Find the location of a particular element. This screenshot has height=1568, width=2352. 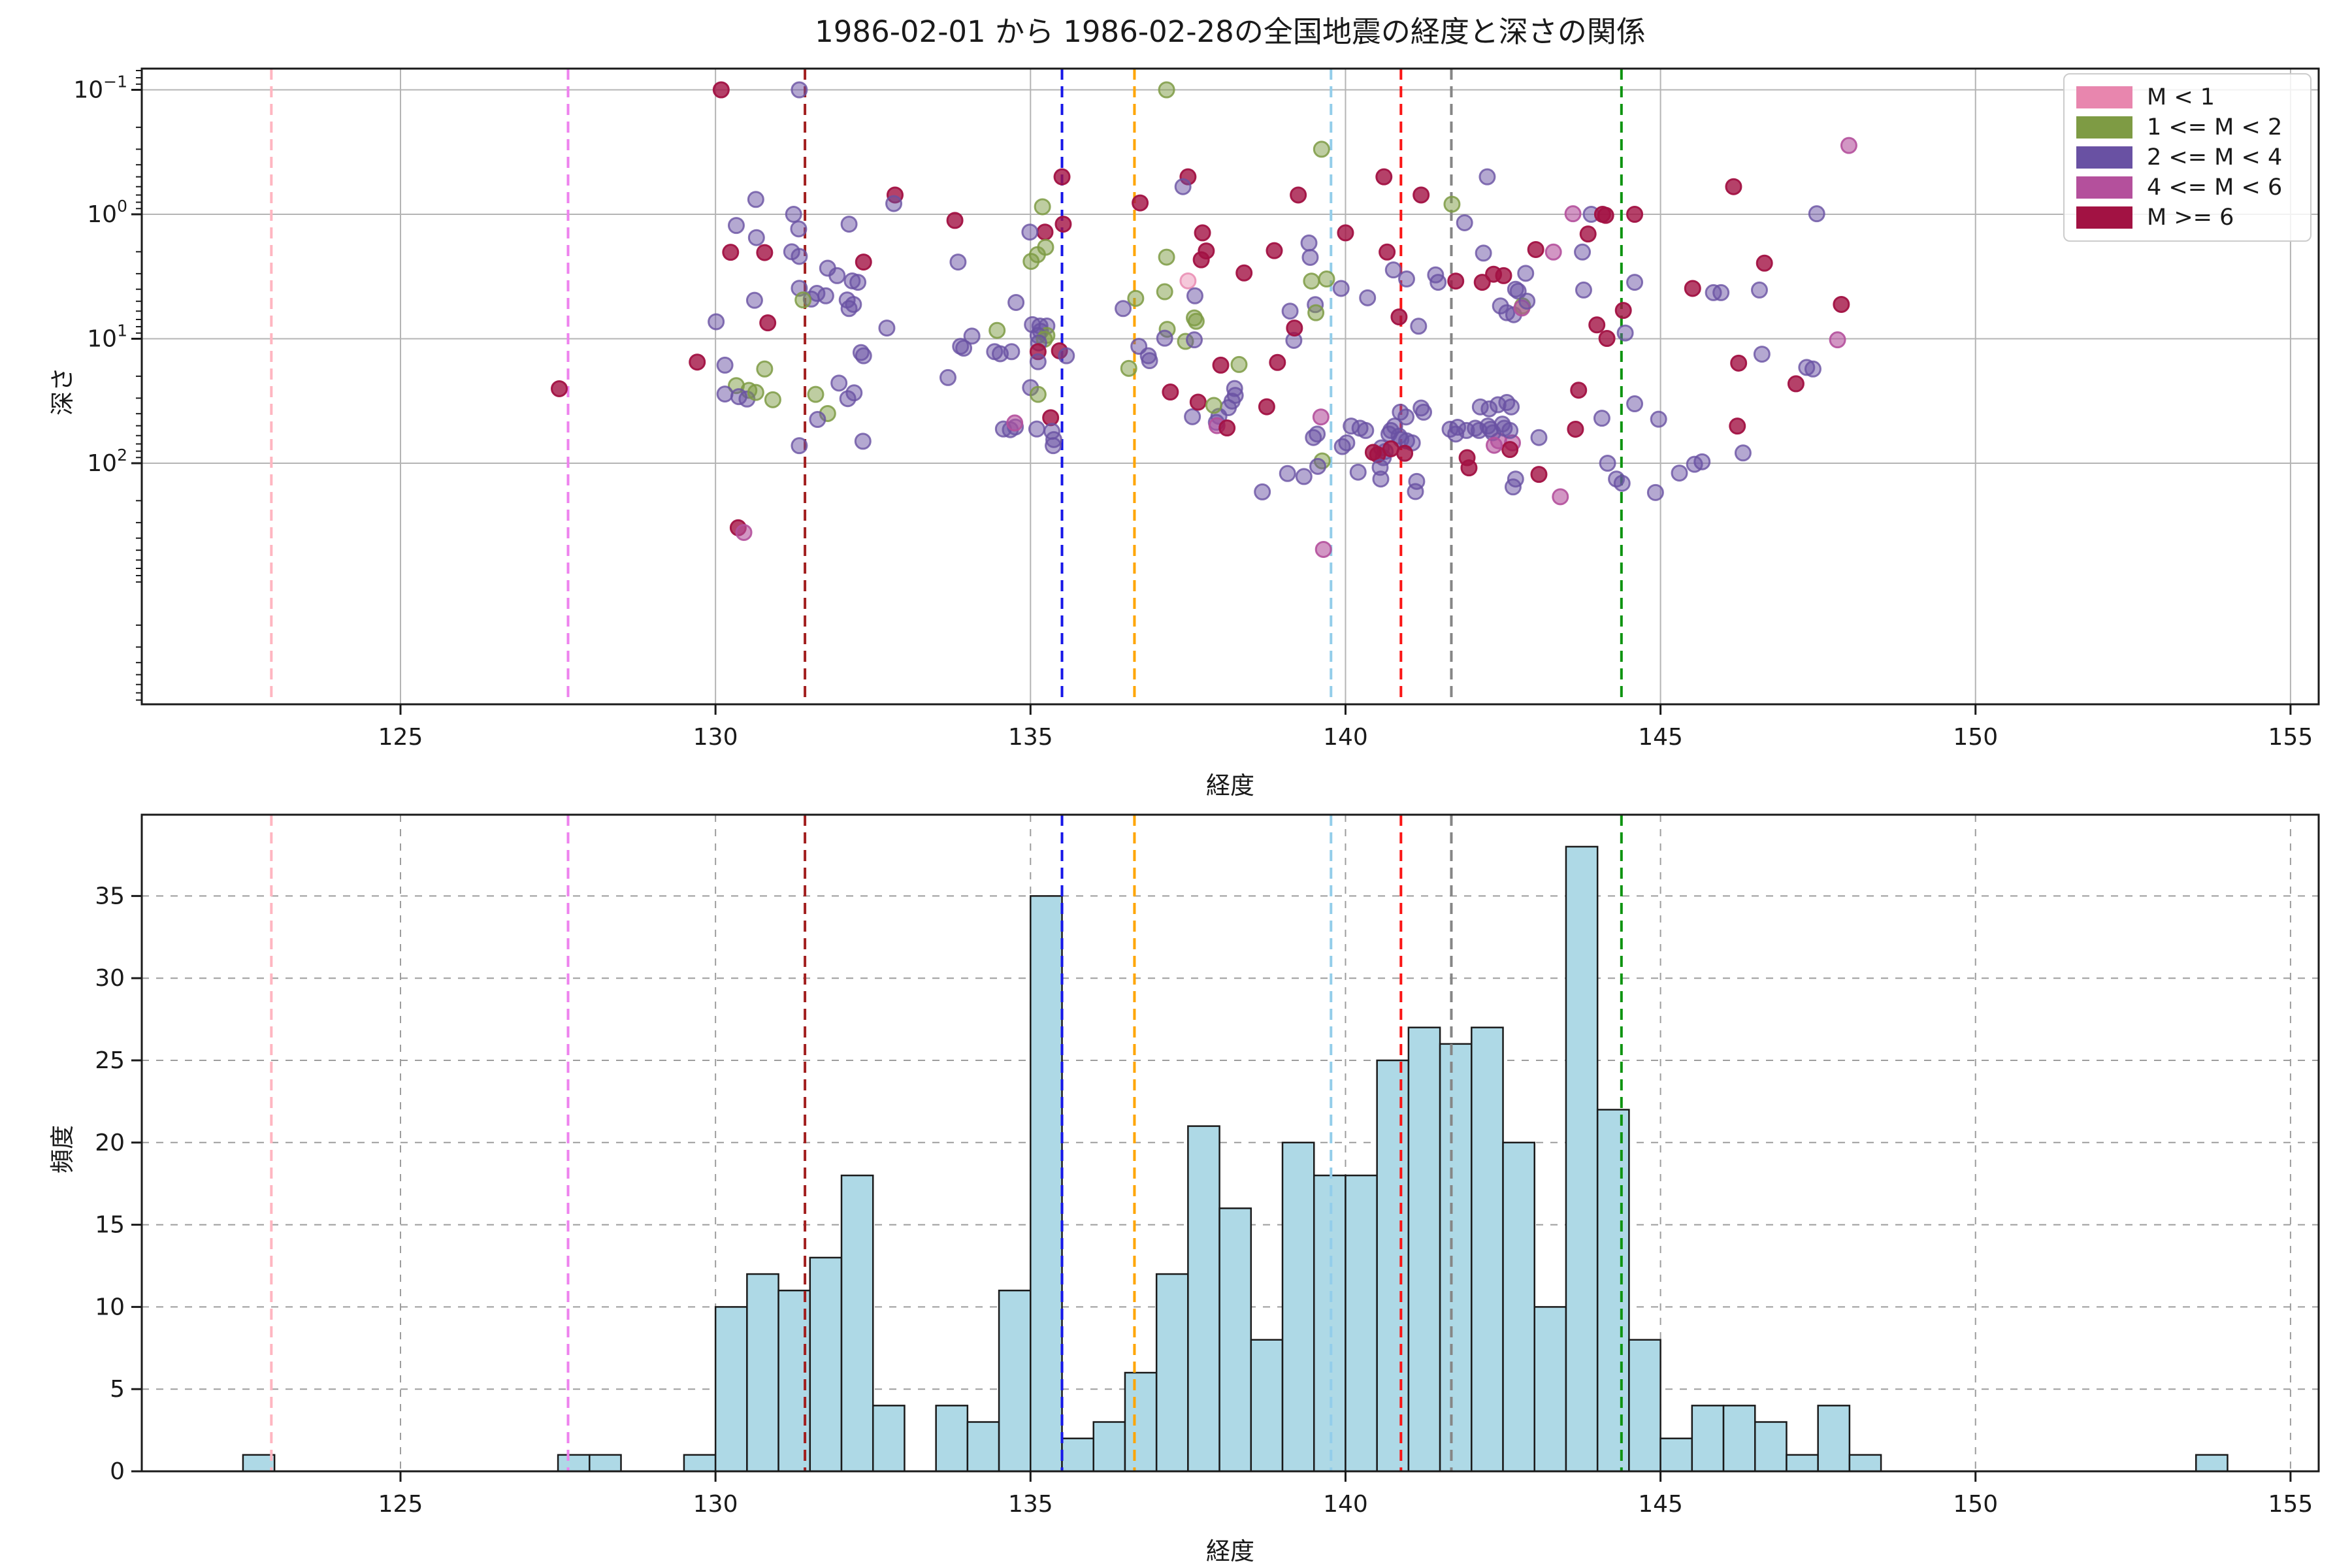

hist-ytick-label: 15 is located at coordinates (110, 1225).